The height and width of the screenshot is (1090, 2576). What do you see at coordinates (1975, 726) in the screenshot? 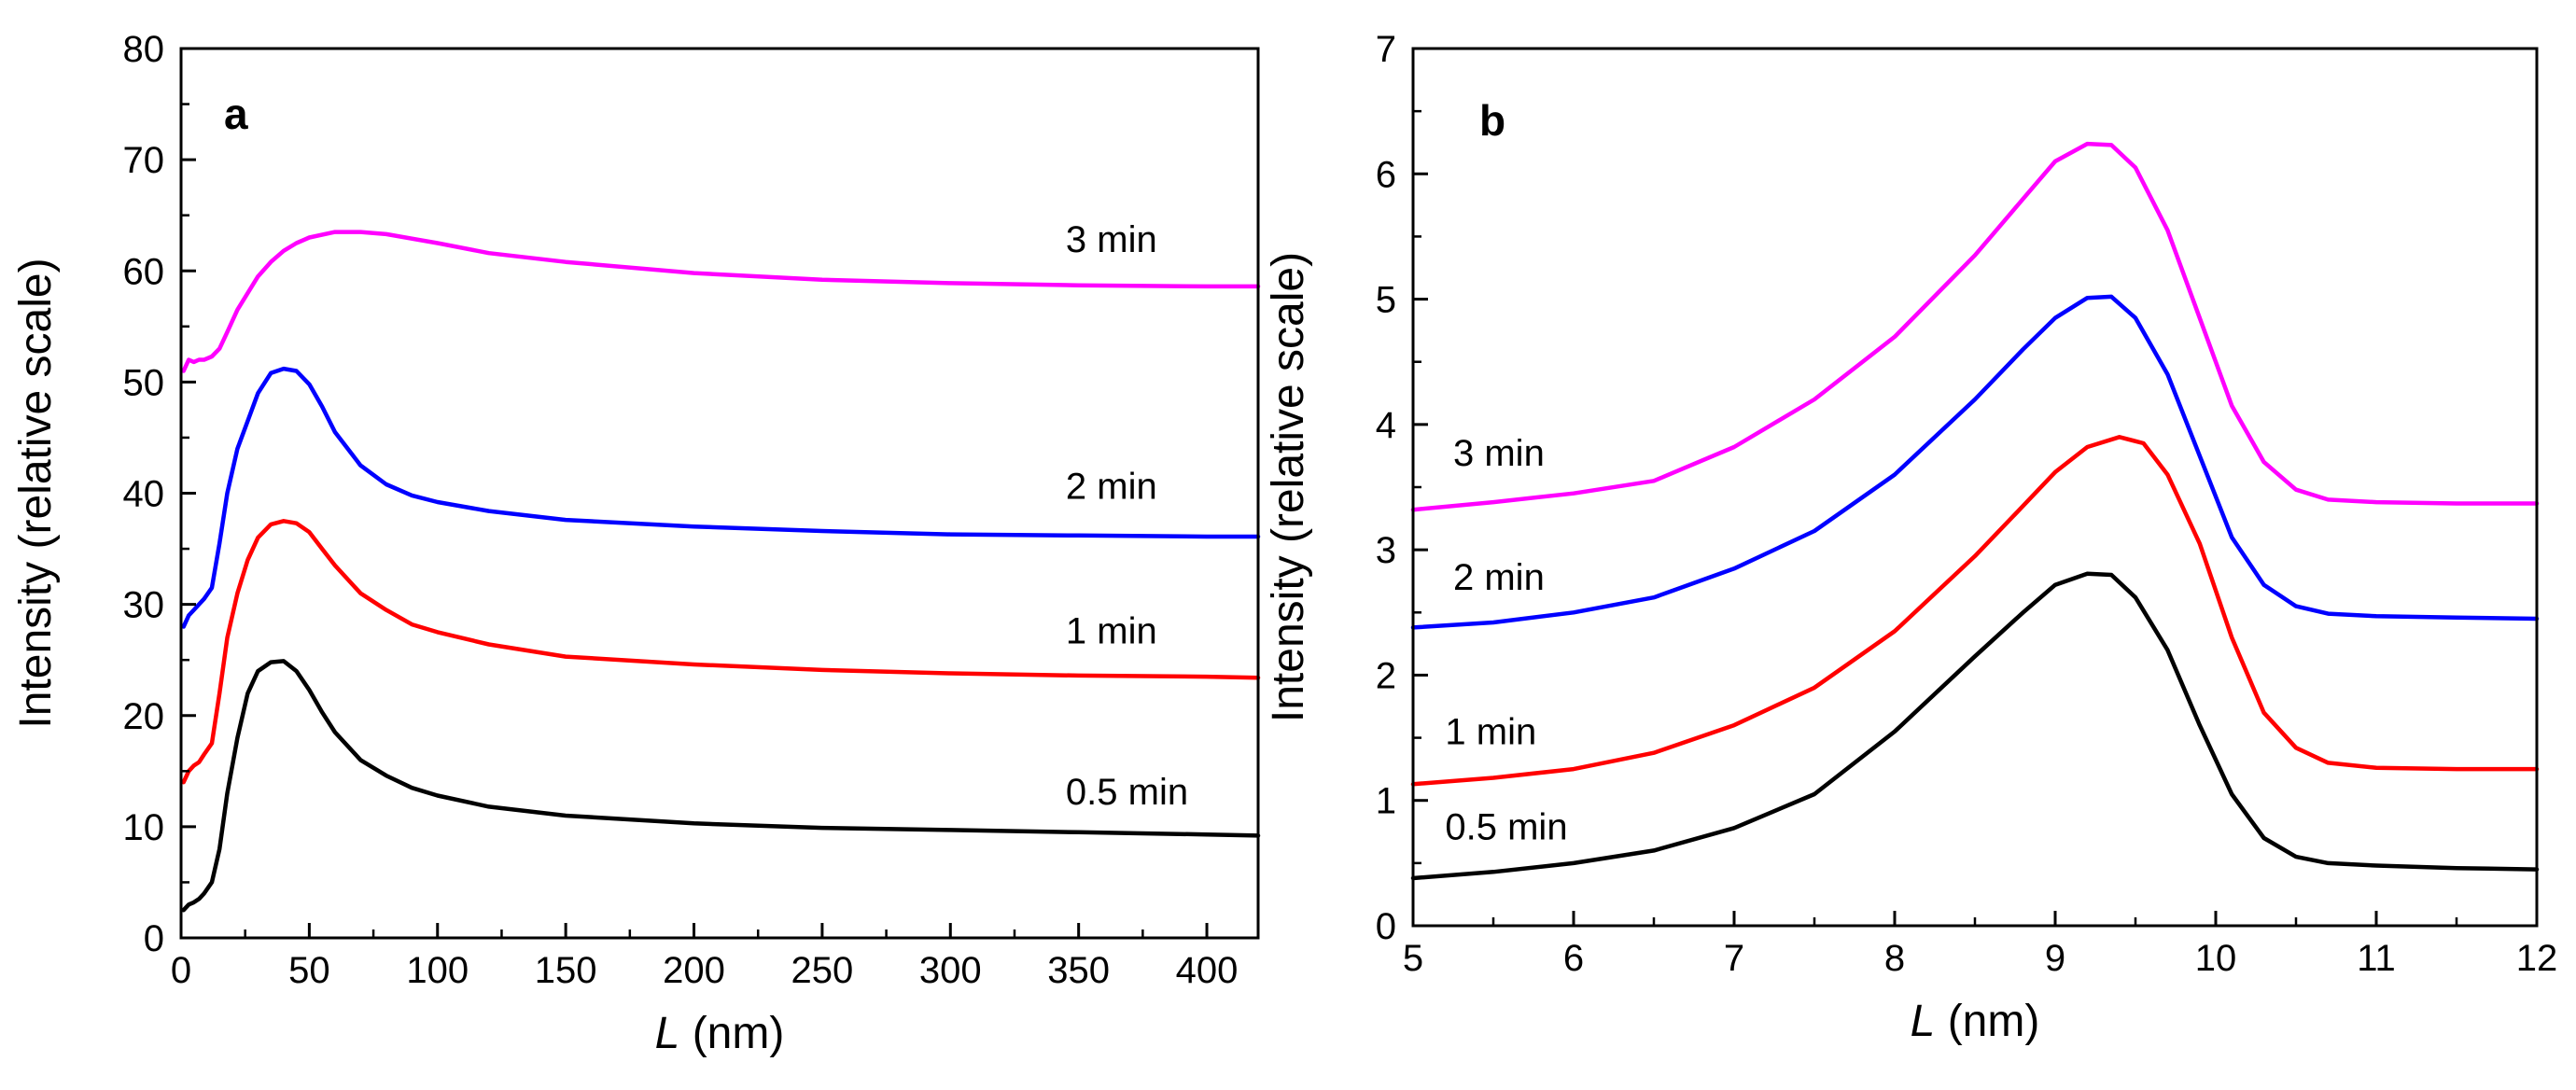
I see `panel-b-series-0_5-min` at bounding box center [1975, 726].